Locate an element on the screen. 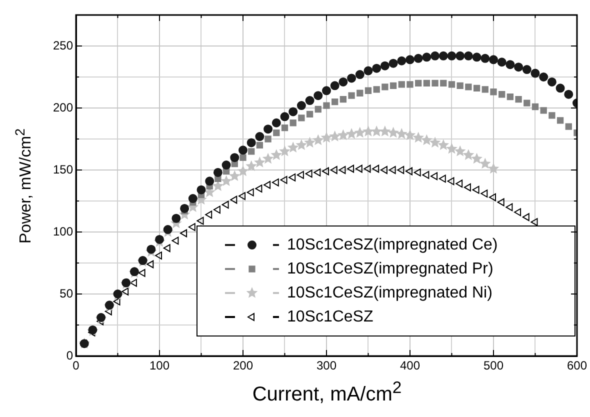 The height and width of the screenshot is (417, 590). x-tick-label: 200 is located at coordinates (243, 365).